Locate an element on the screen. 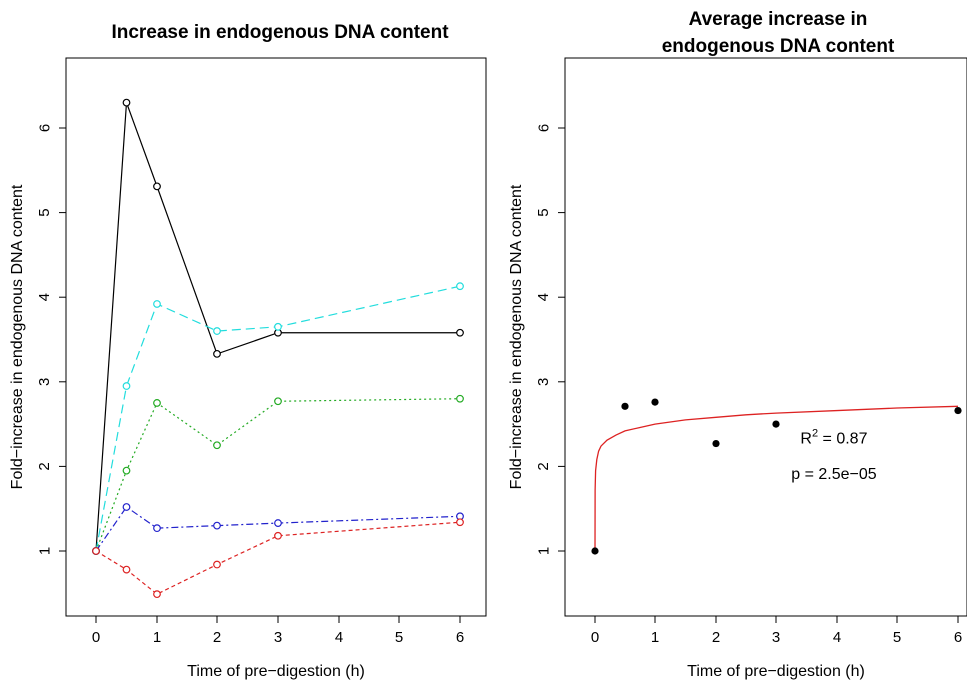 The width and height of the screenshot is (967, 689). chart-title-line: Increase in endogenous DNA content is located at coordinates (280, 32).